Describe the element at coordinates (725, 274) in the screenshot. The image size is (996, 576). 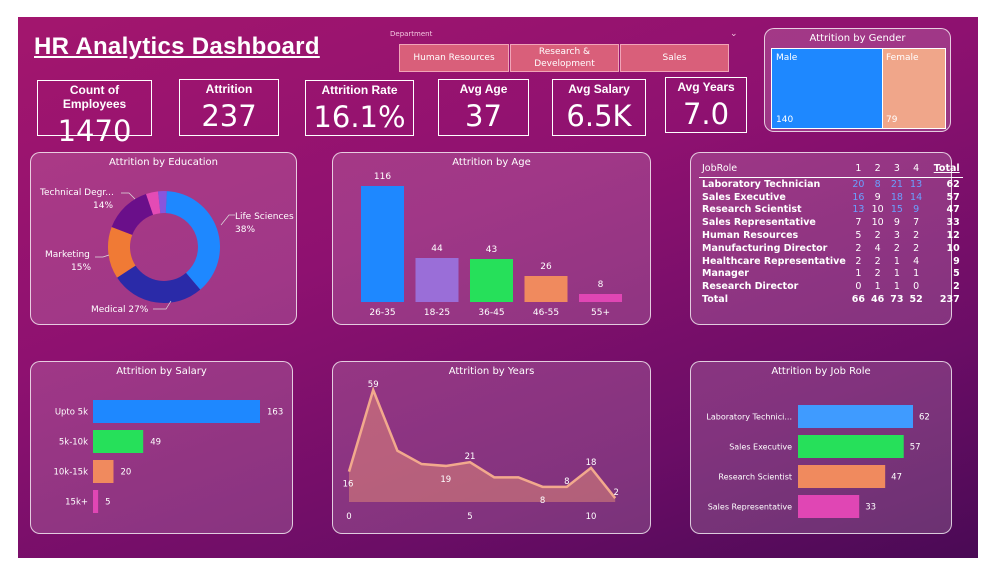
I see `jobrole-name-cell: Manager` at that location.